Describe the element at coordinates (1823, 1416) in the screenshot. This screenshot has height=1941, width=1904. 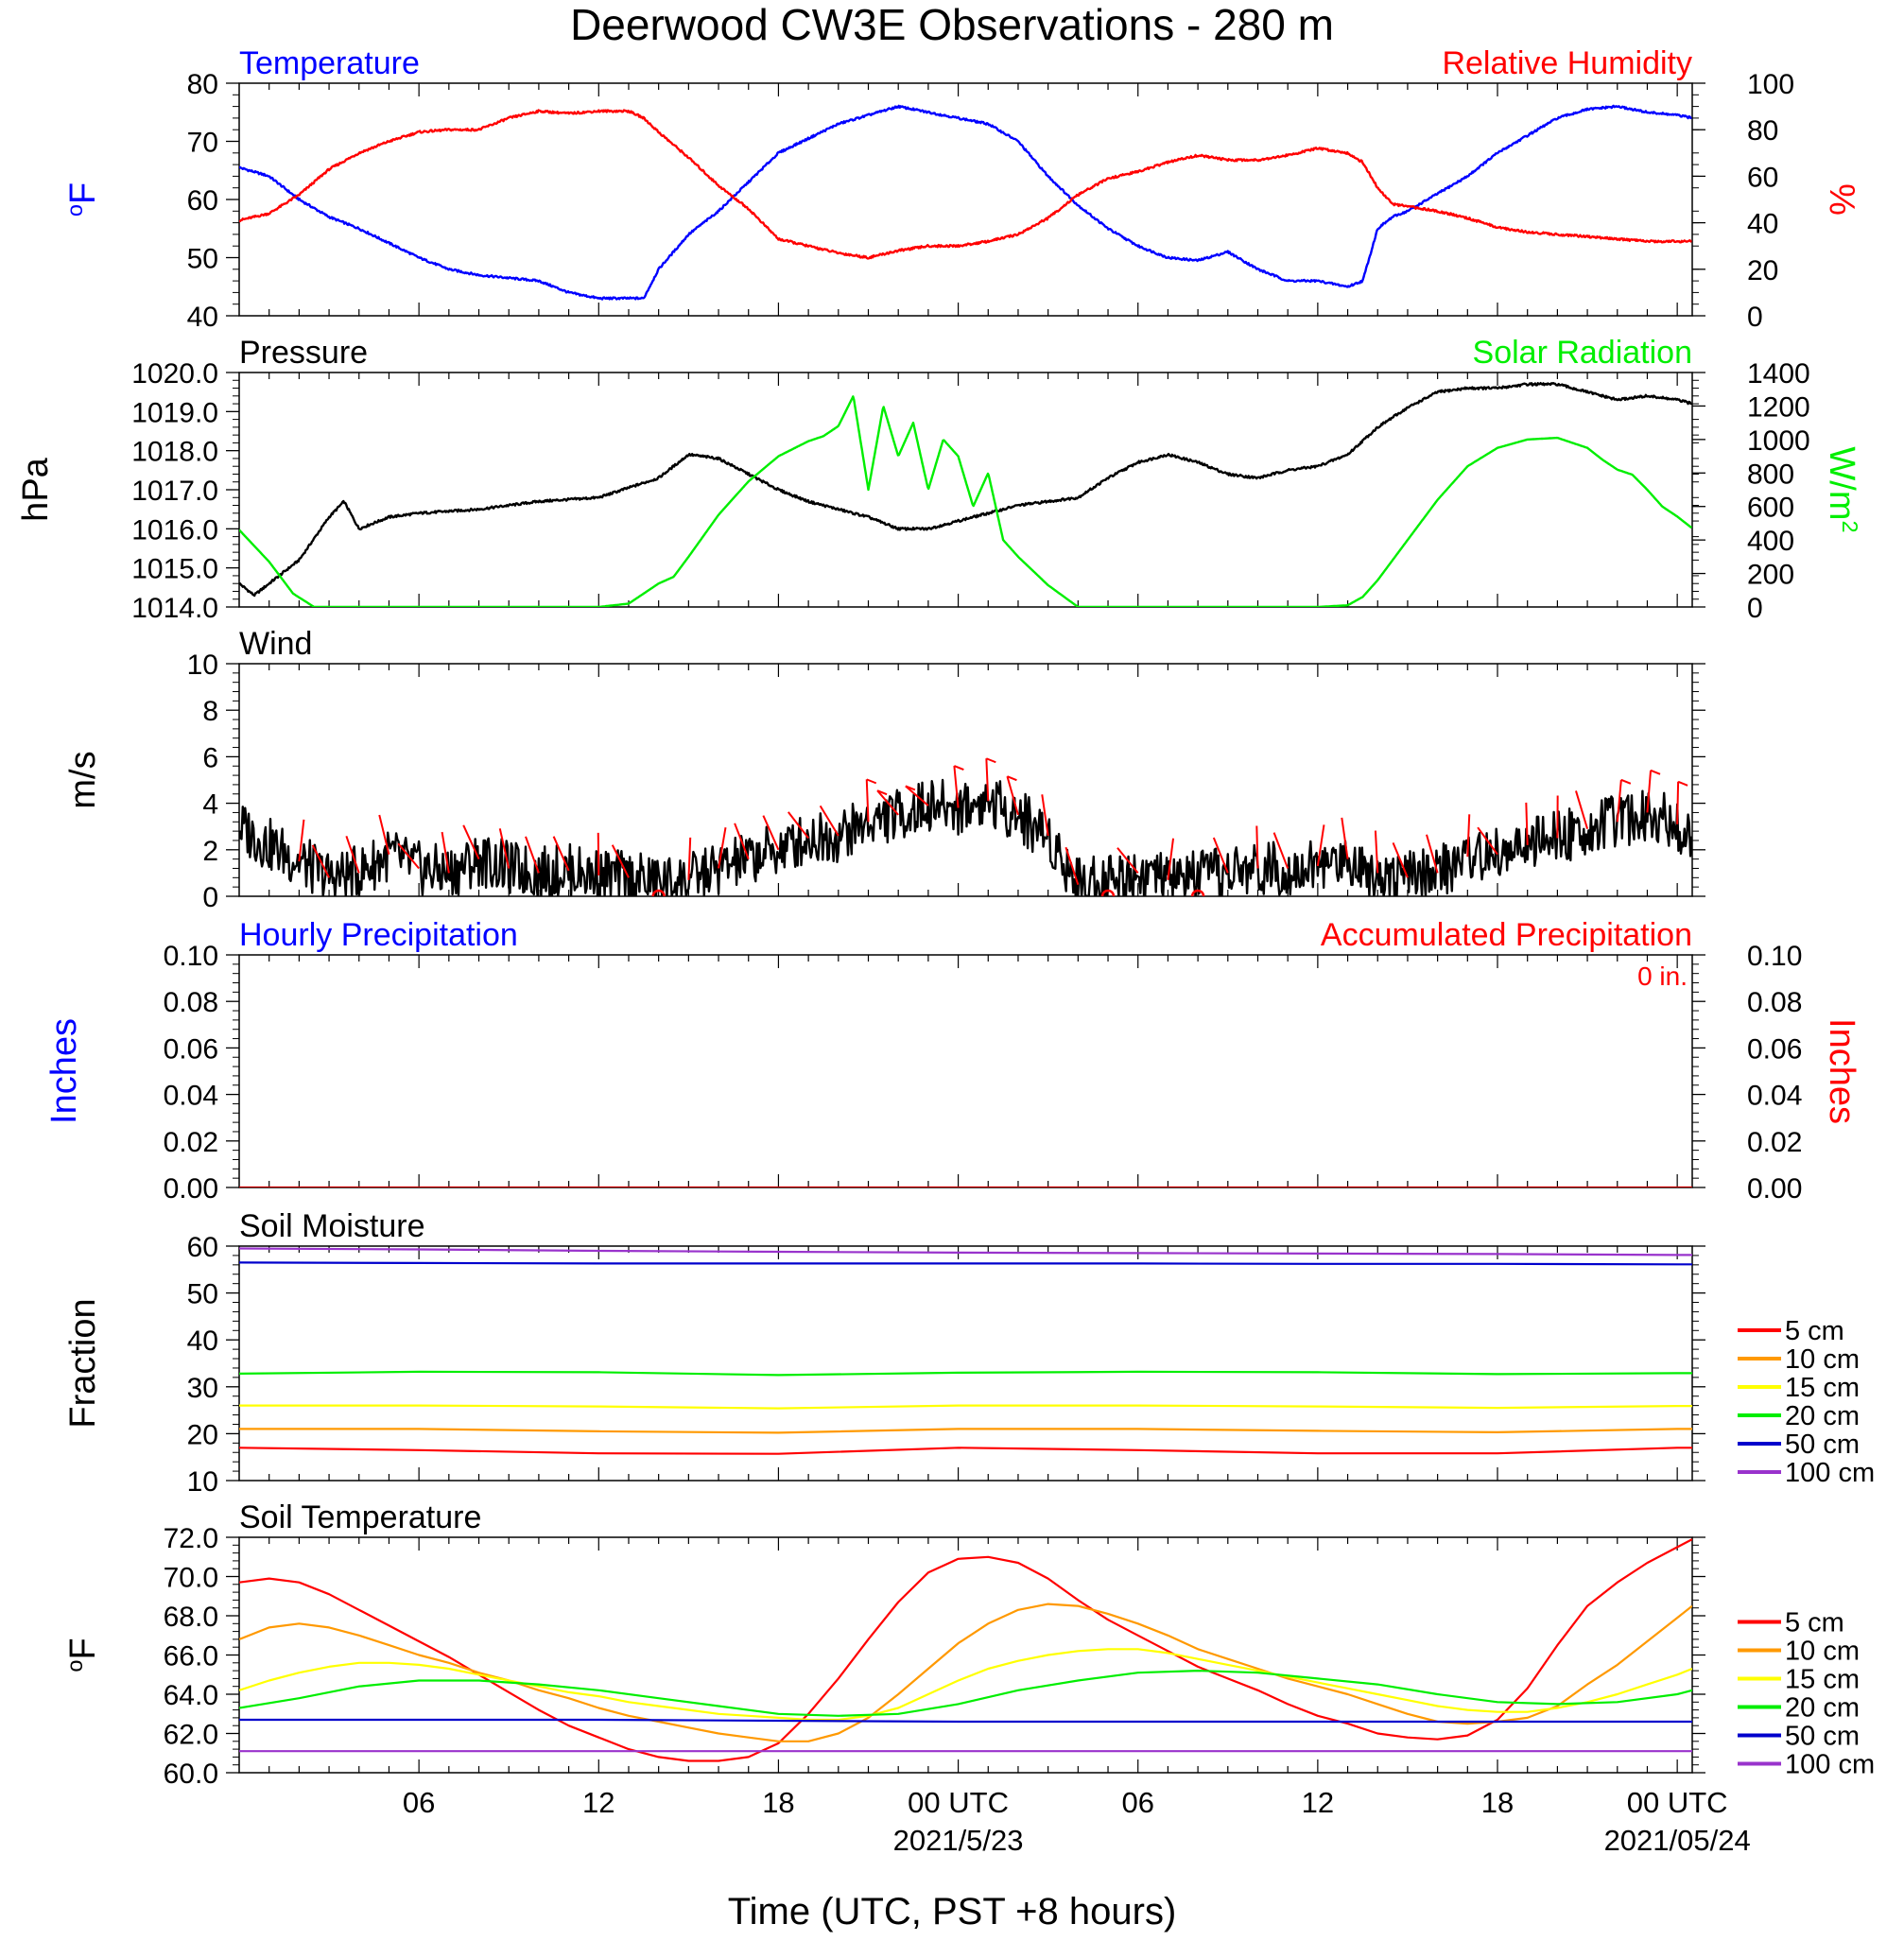
I see `legend-label: 20 cm` at that location.